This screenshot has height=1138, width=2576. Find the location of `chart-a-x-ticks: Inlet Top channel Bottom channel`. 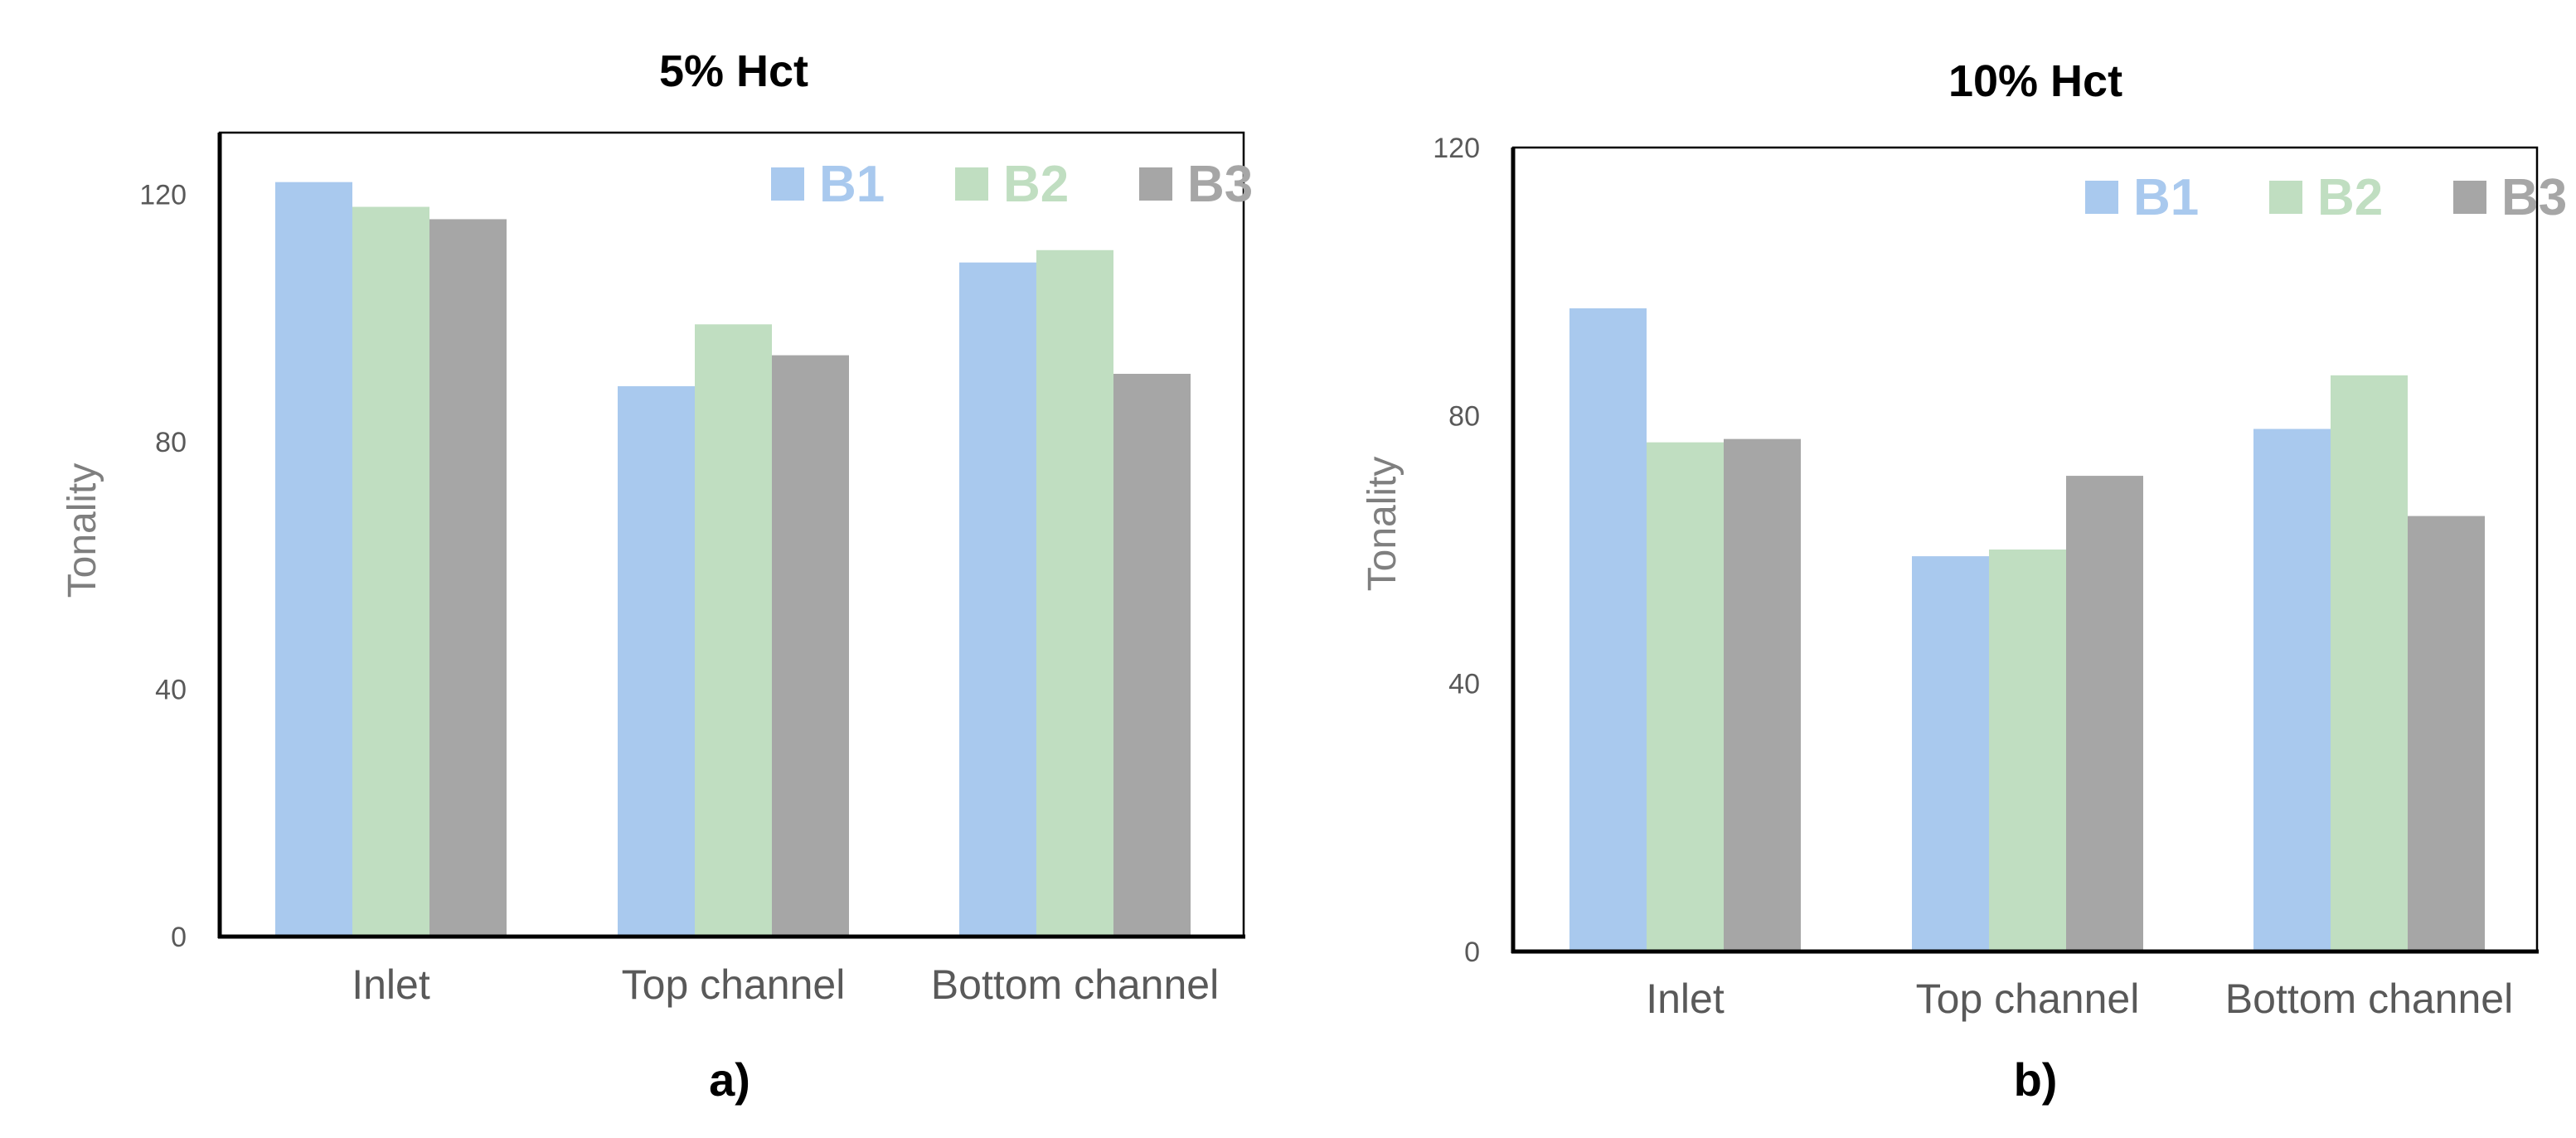

chart-a-x-ticks: Inlet Top channel Bottom channel is located at coordinates (785, 984).